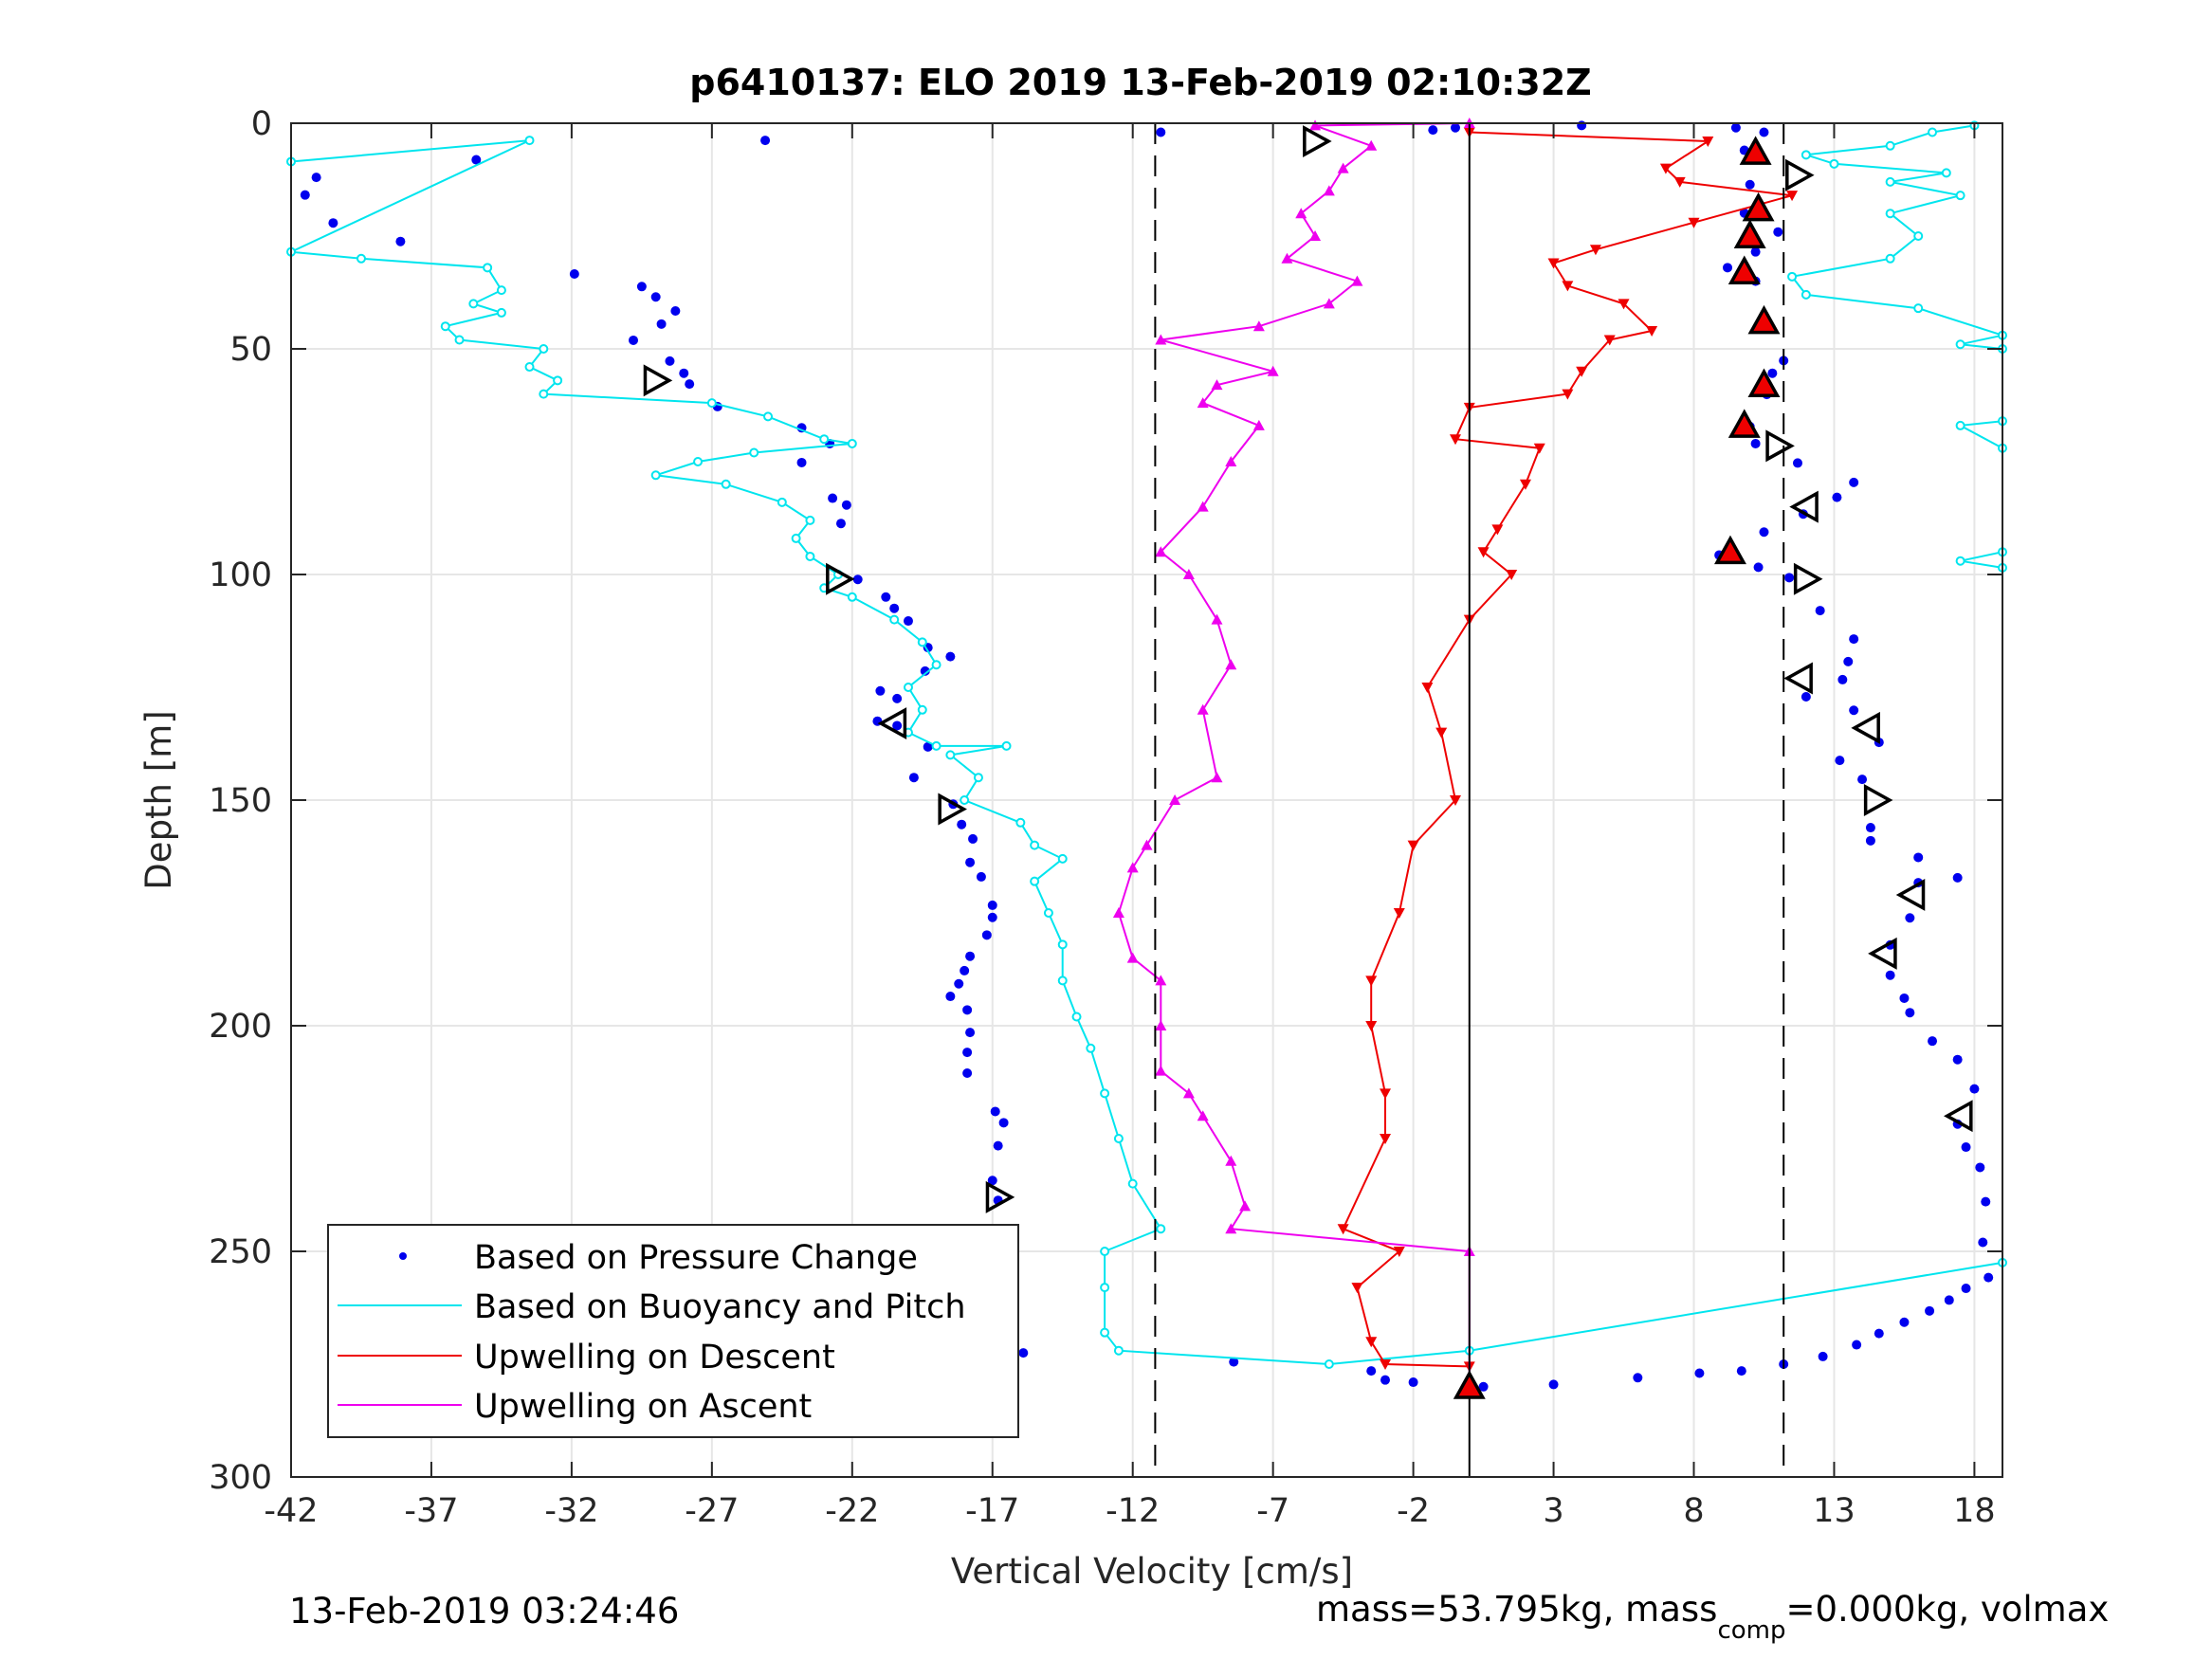  I want to click on x-tick-label: 3, so click(1553, 1511).